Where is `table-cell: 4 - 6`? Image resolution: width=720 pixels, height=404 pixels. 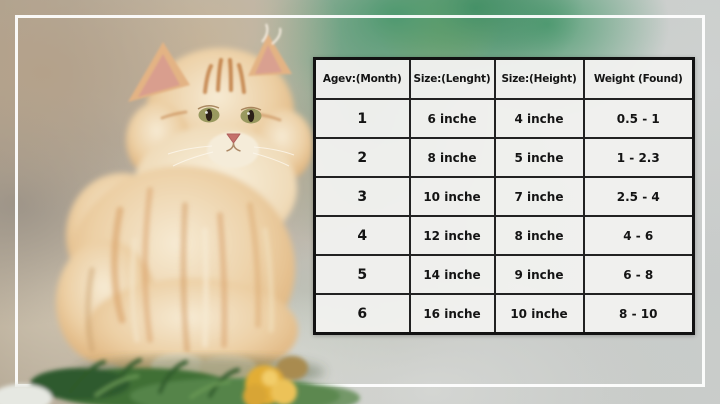 table-cell: 4 - 6 is located at coordinates (638, 235).